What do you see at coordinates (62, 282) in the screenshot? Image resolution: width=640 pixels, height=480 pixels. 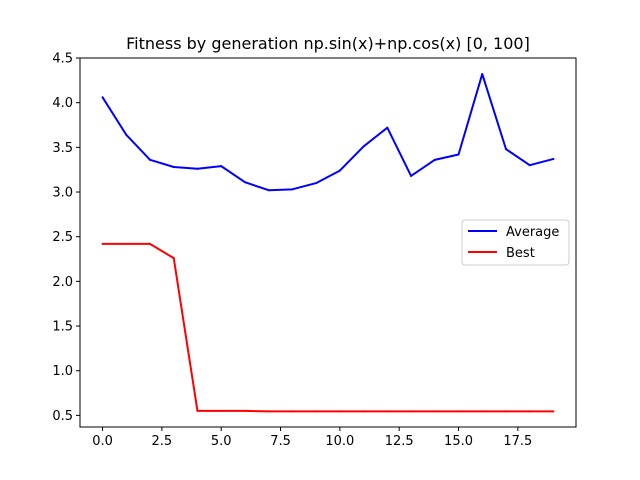 I see `y-tick-label: 2.0` at bounding box center [62, 282].